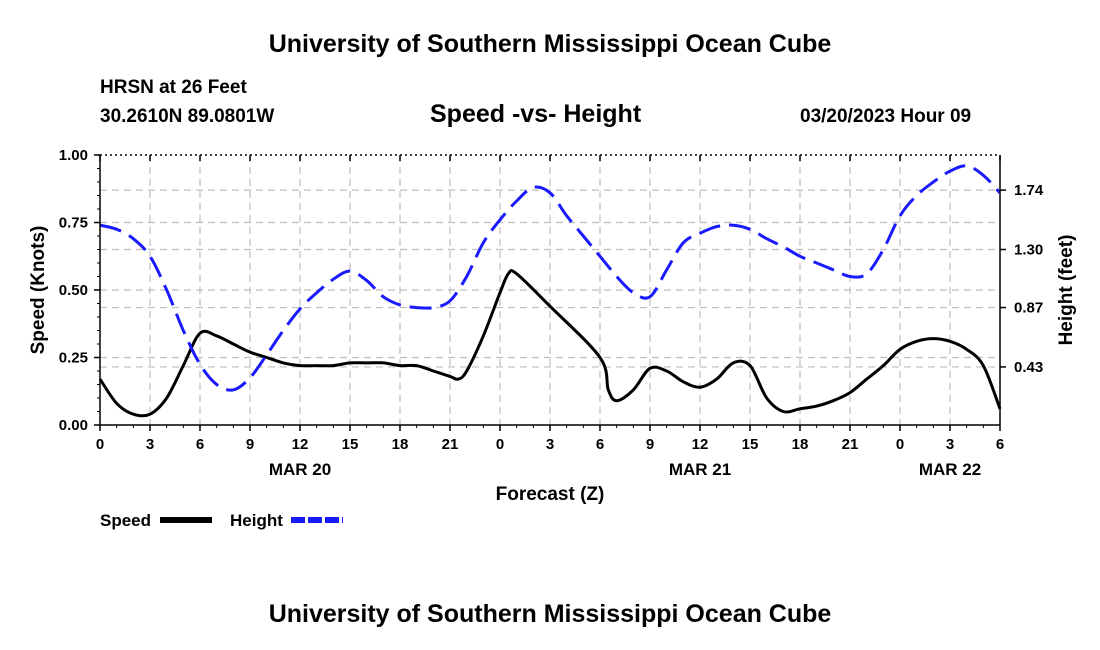 This screenshot has height=650, width=1100. What do you see at coordinates (700, 469) in the screenshot?
I see `date-label: MAR 21` at bounding box center [700, 469].